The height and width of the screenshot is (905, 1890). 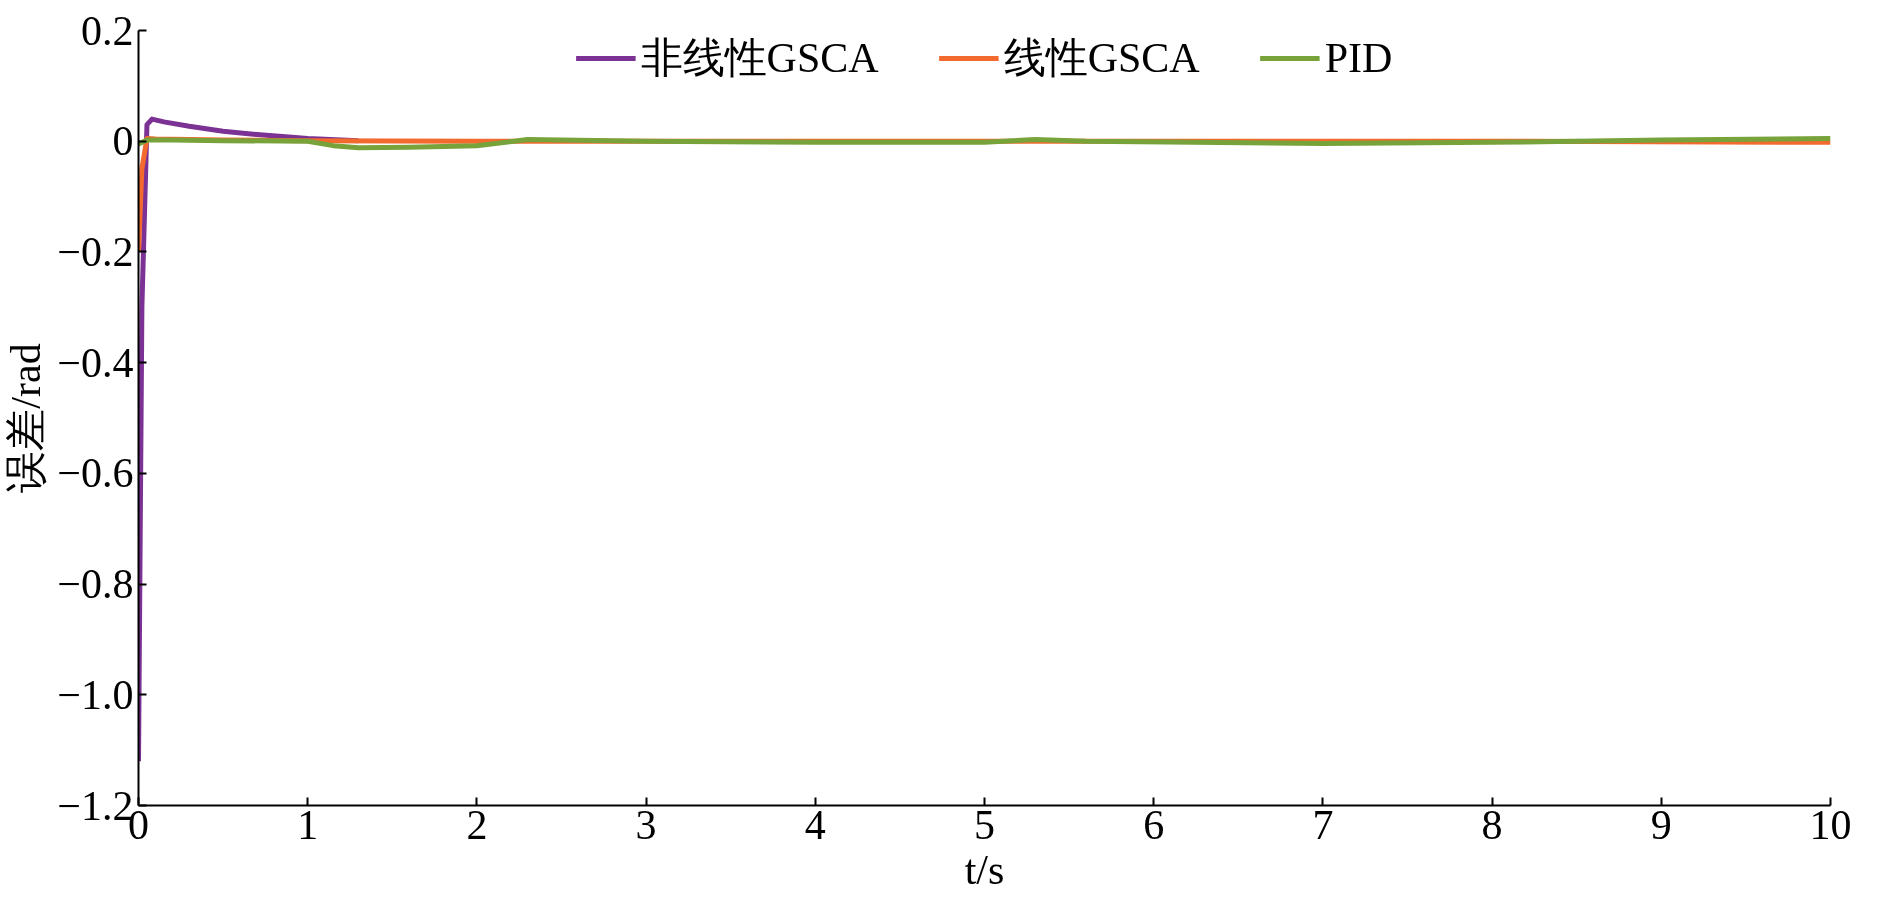 I want to click on x-tick-label: 5, so click(x=984, y=824).